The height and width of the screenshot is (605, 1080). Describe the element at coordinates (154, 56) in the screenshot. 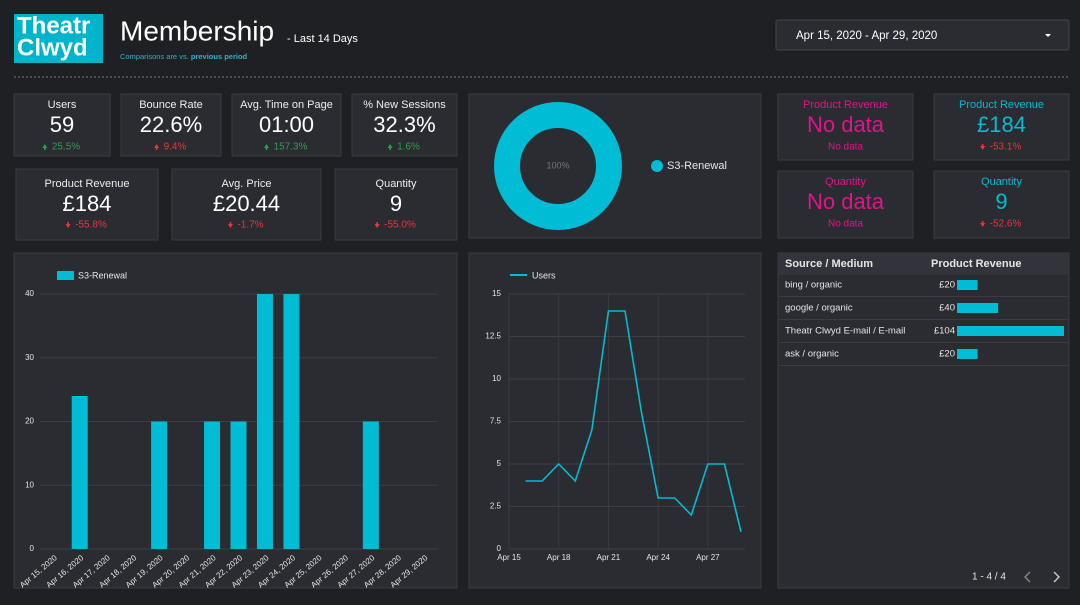

I see `note: Comparisons are vs.` at that location.